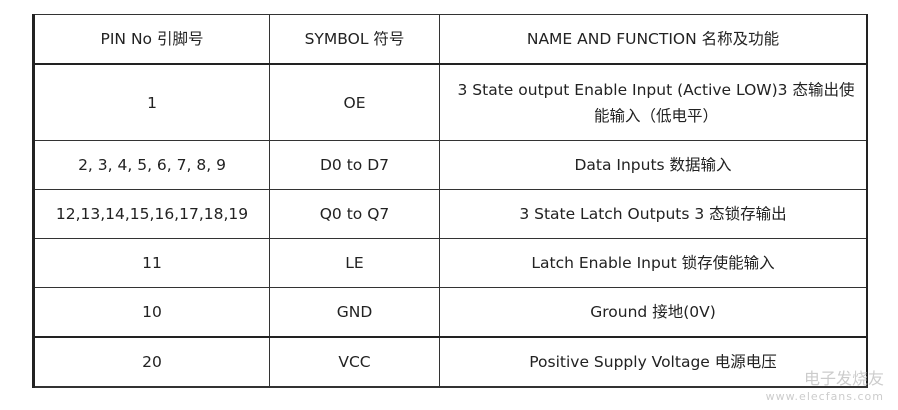  I want to click on watermark-url: www.elecfans.com, so click(824, 396).